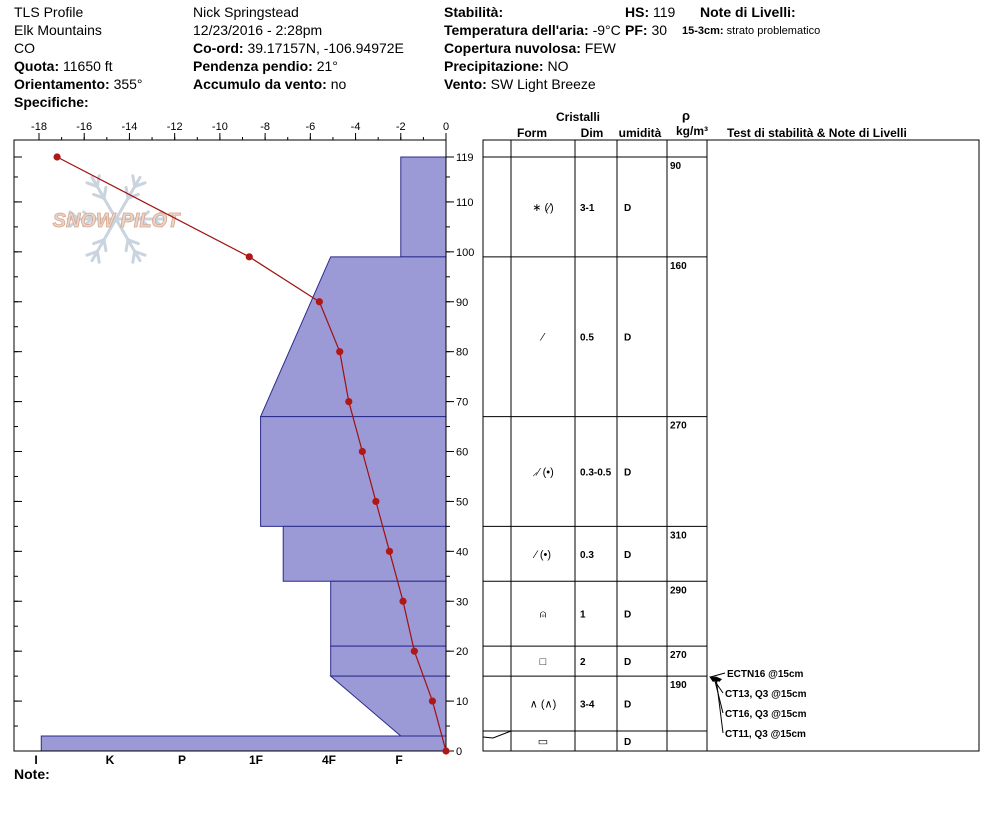 This screenshot has height=840, width=994. What do you see at coordinates (329, 760) in the screenshot?
I see `hardness-label: 4F` at bounding box center [329, 760].